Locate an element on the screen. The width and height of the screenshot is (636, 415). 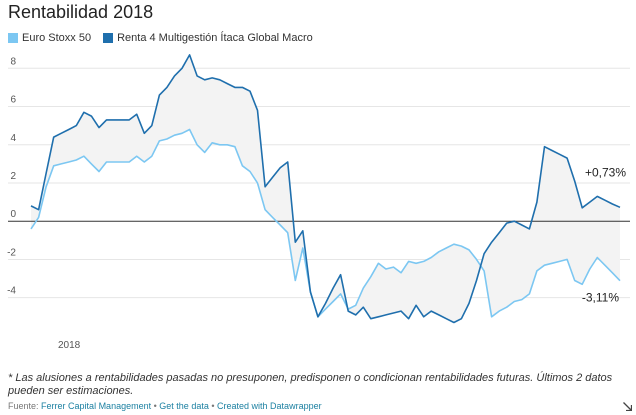
y-tick-label--2: -2 is located at coordinates (11, 252).